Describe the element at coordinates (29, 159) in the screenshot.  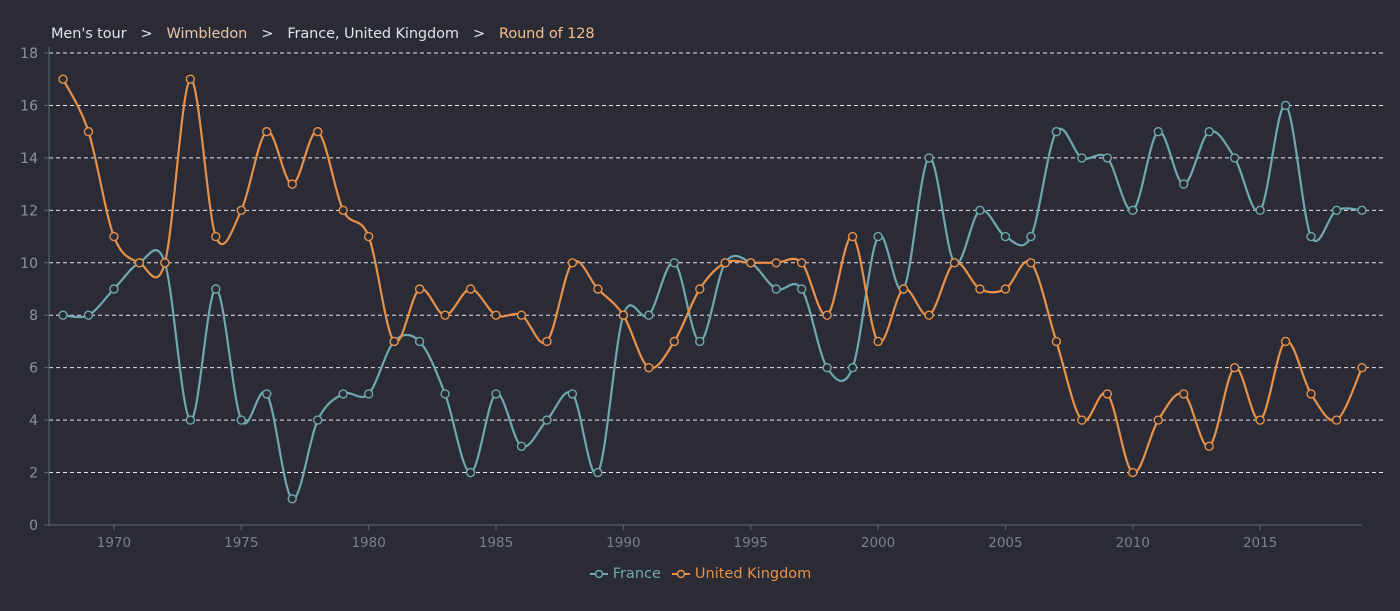
I see `y-tick-label: 14` at that location.